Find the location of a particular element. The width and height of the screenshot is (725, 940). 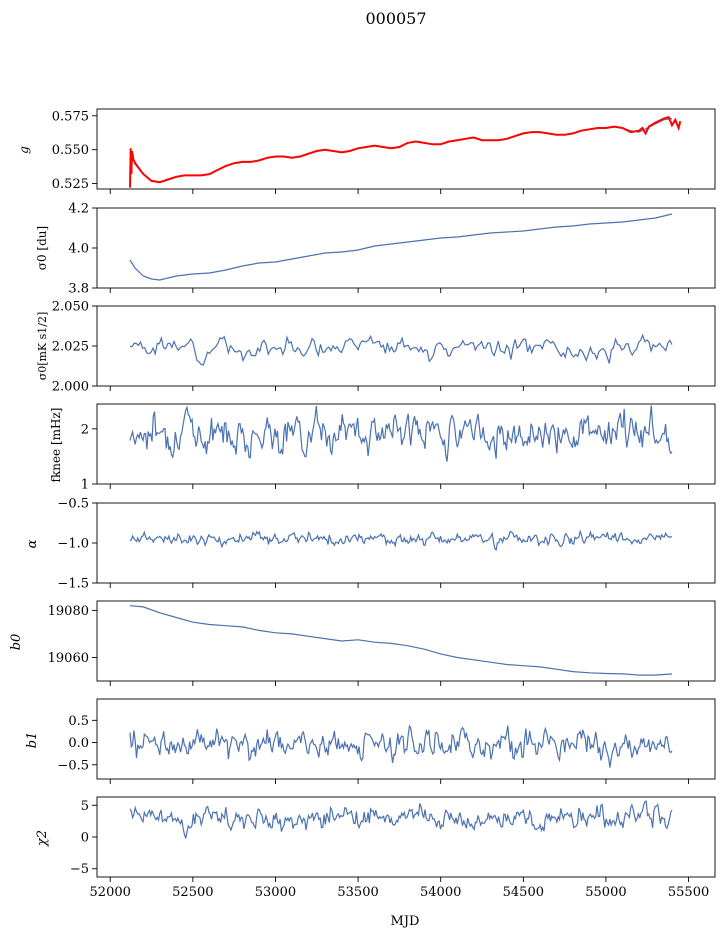

x-tick-label: 55500 is located at coordinates (688, 892).